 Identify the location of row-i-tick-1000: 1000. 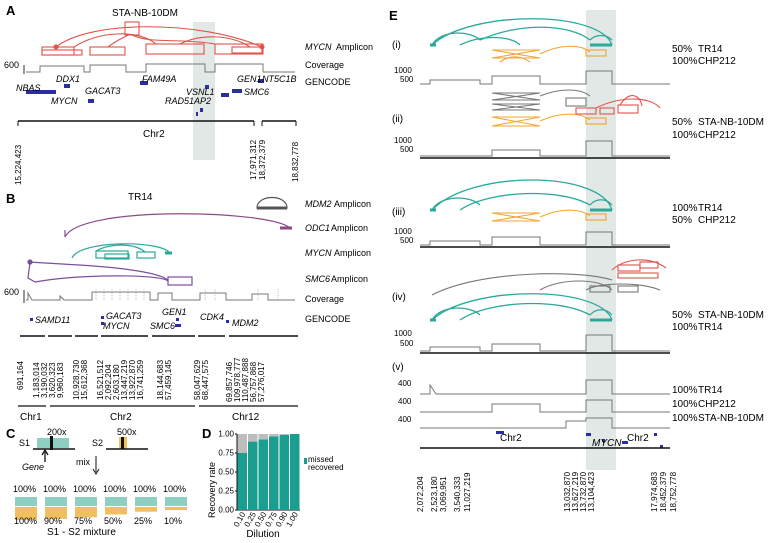
(403, 70).